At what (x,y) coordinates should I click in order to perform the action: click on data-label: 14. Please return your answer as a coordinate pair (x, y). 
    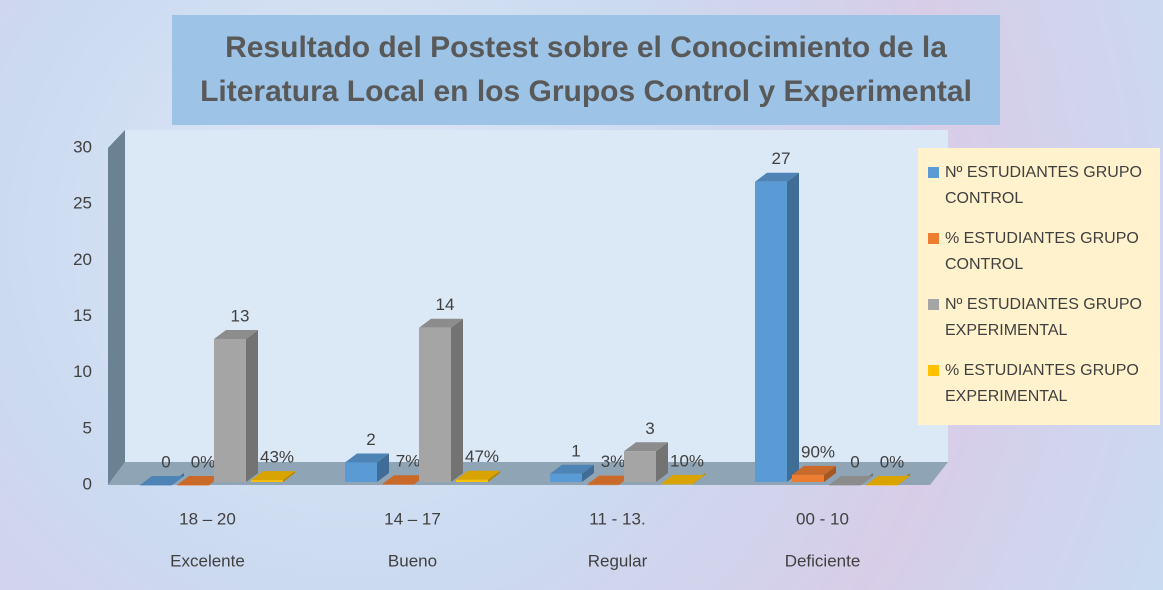
    Looking at the image, I should click on (445, 304).